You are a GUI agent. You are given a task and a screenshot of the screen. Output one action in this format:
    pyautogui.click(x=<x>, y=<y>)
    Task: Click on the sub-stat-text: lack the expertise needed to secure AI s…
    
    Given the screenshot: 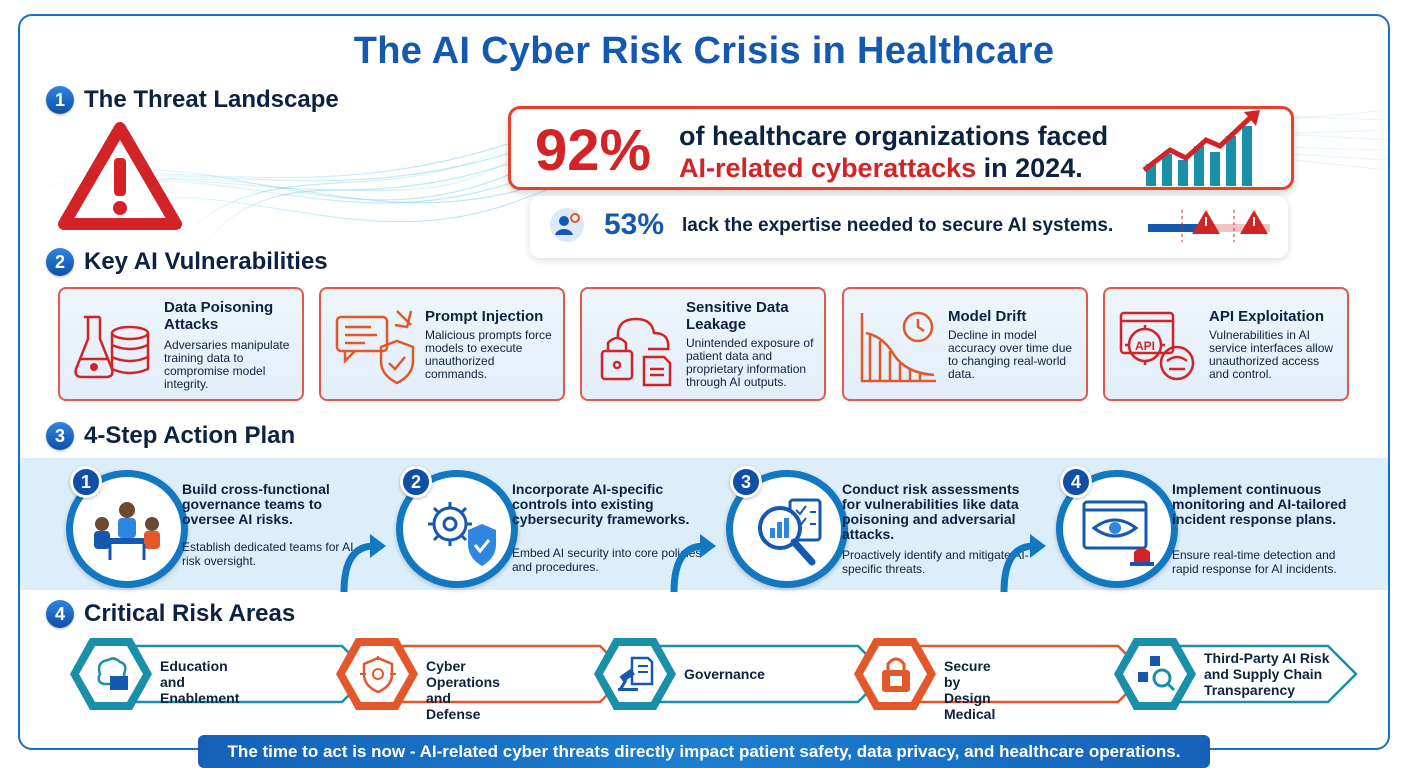 What is the action you would take?
    pyautogui.click(x=898, y=225)
    